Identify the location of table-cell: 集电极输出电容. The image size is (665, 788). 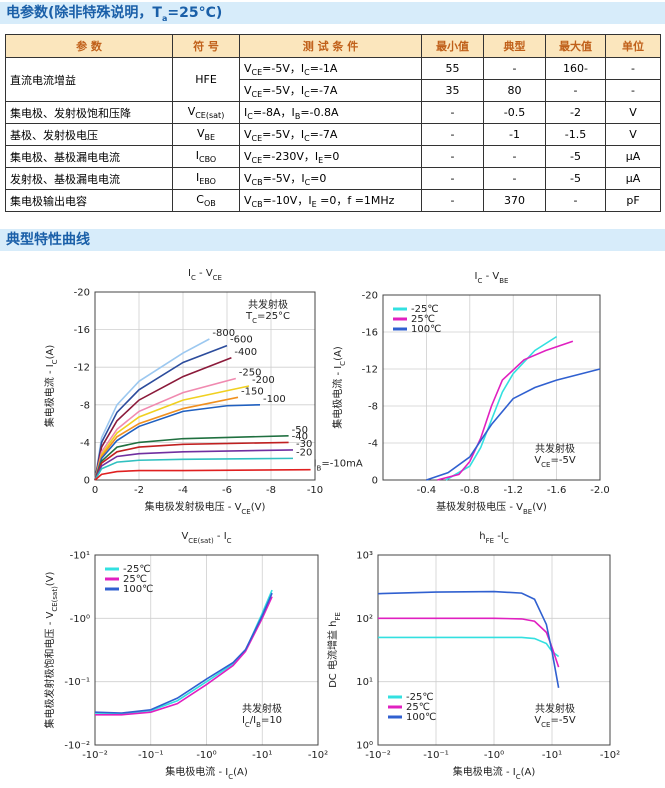
(89, 200).